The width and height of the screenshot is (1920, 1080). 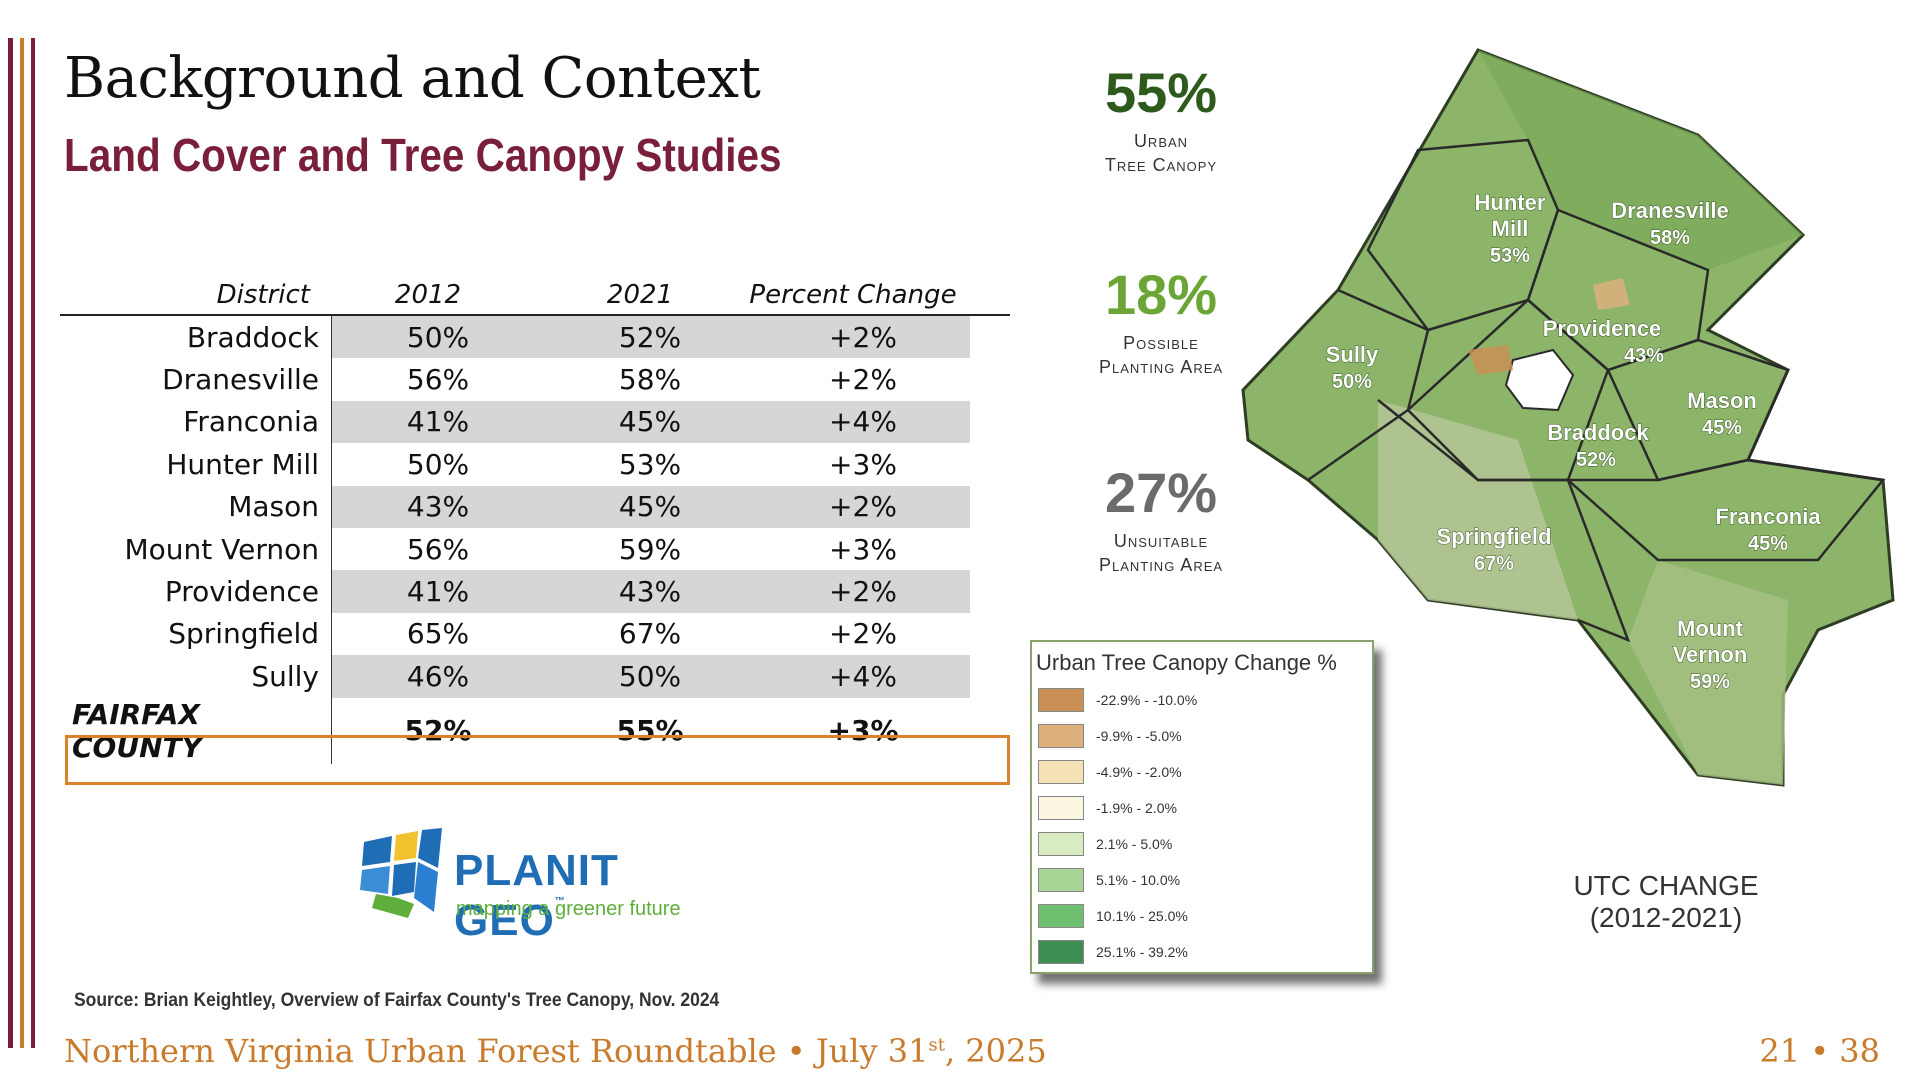 What do you see at coordinates (640, 295) in the screenshot?
I see `header-2021: 2021` at bounding box center [640, 295].